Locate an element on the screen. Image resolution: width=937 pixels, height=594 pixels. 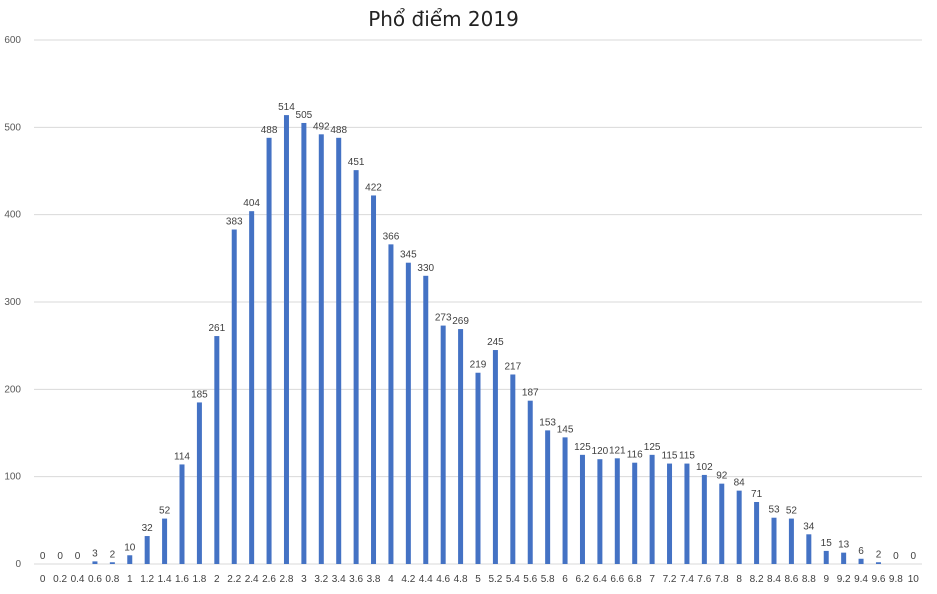
y-axis-ticks: 0 100 200 300 400 500 600 is located at coordinates (12, 302).